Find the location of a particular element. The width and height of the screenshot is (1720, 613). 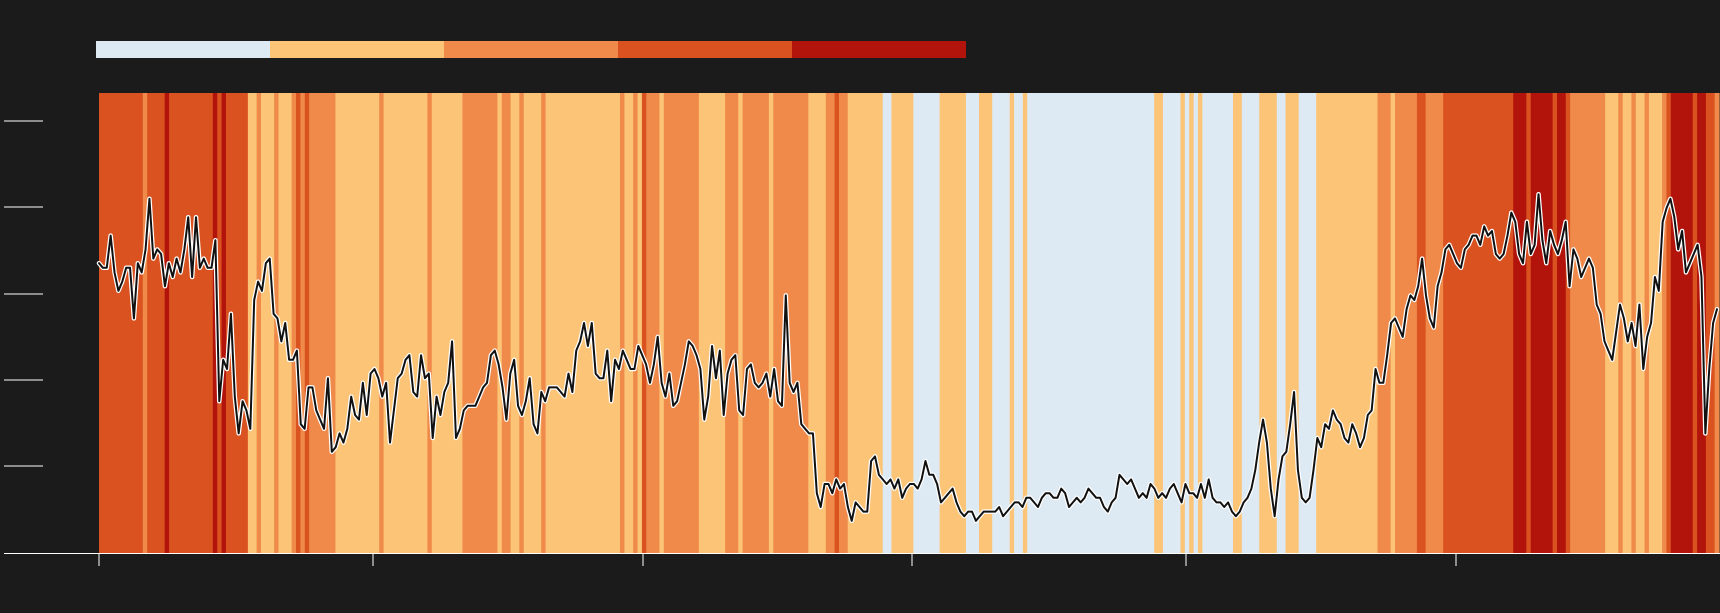

x-axis is located at coordinates (862, 559).